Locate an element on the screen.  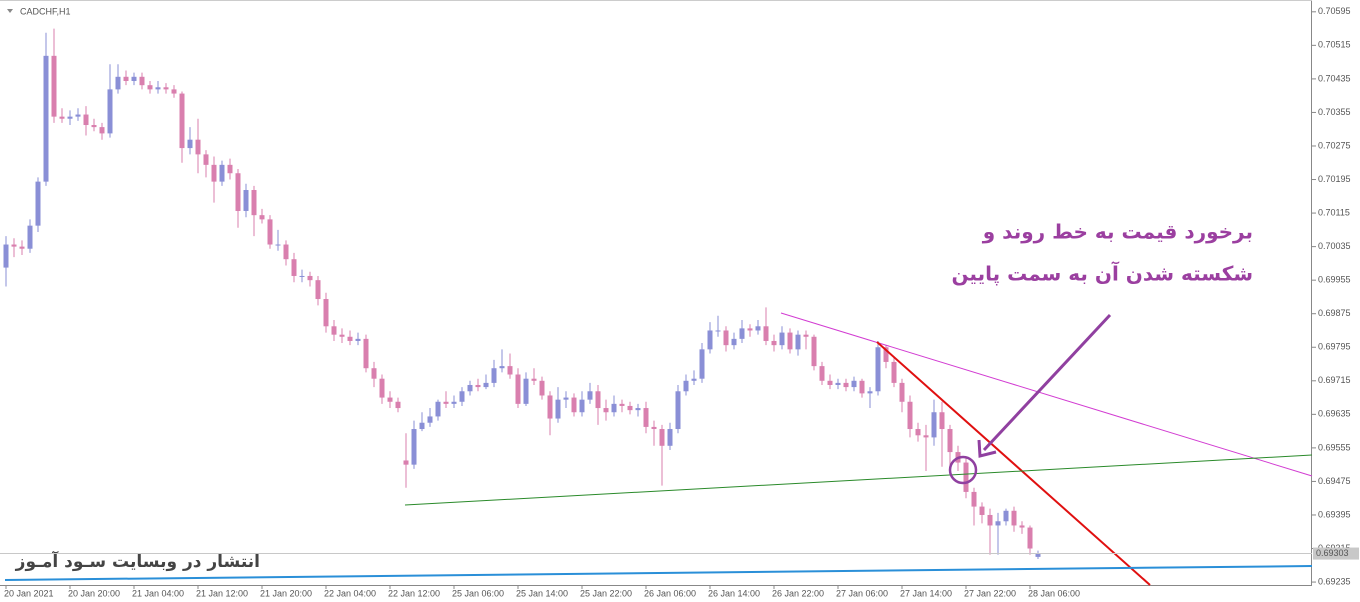
y-tick-label: 0.70515 is located at coordinates (1334, 45).